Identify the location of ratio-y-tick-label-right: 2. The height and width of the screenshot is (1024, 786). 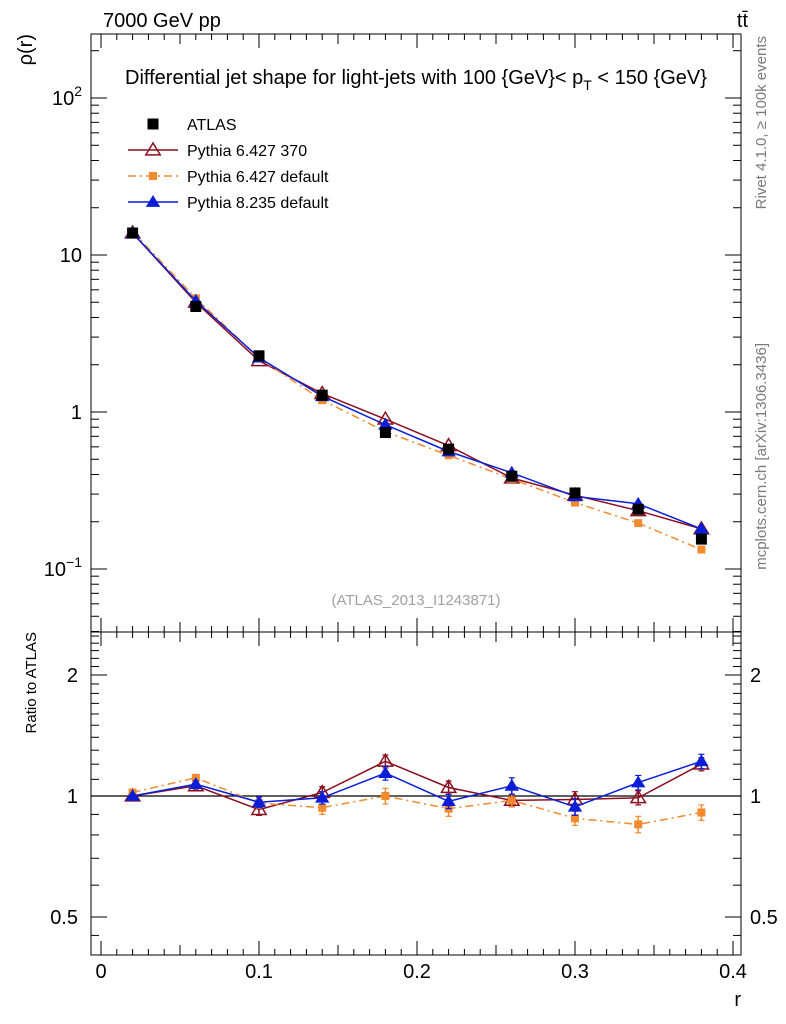
(755, 676).